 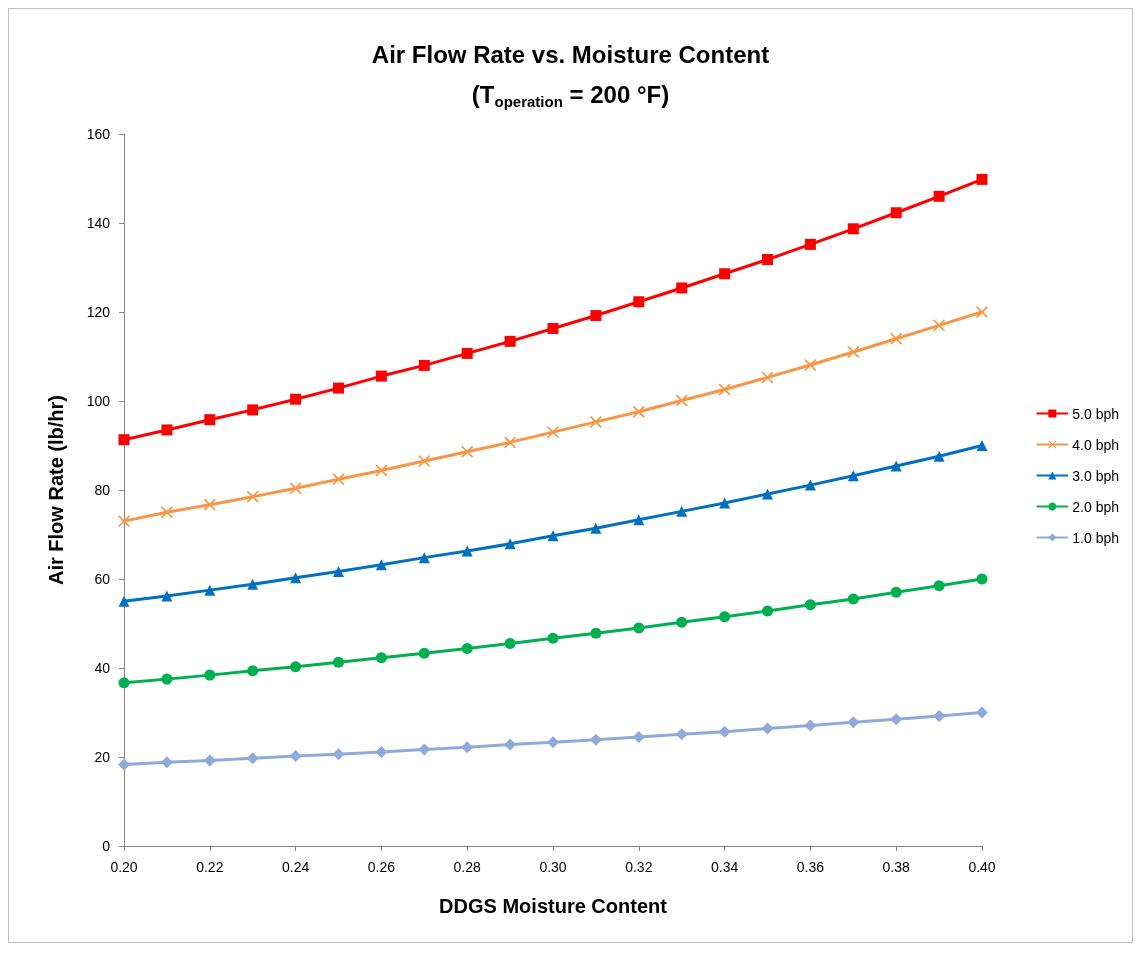 I want to click on x-tick-label: 0.32, so click(x=639, y=867).